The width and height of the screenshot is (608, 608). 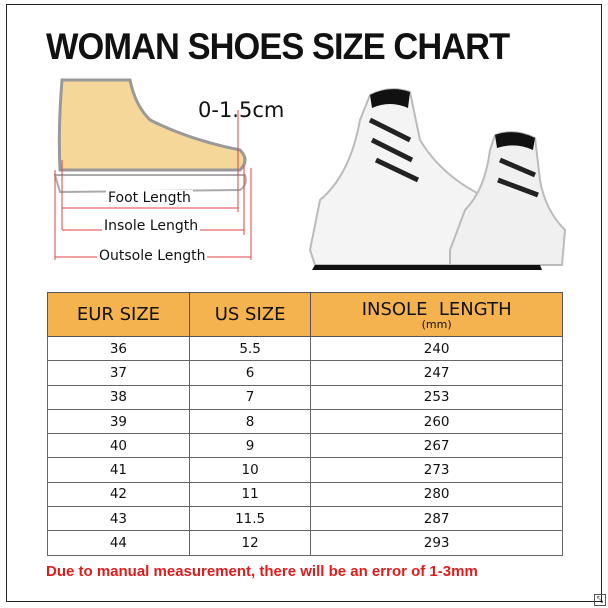 I want to click on eur-size-cell: 43, so click(x=118, y=519).